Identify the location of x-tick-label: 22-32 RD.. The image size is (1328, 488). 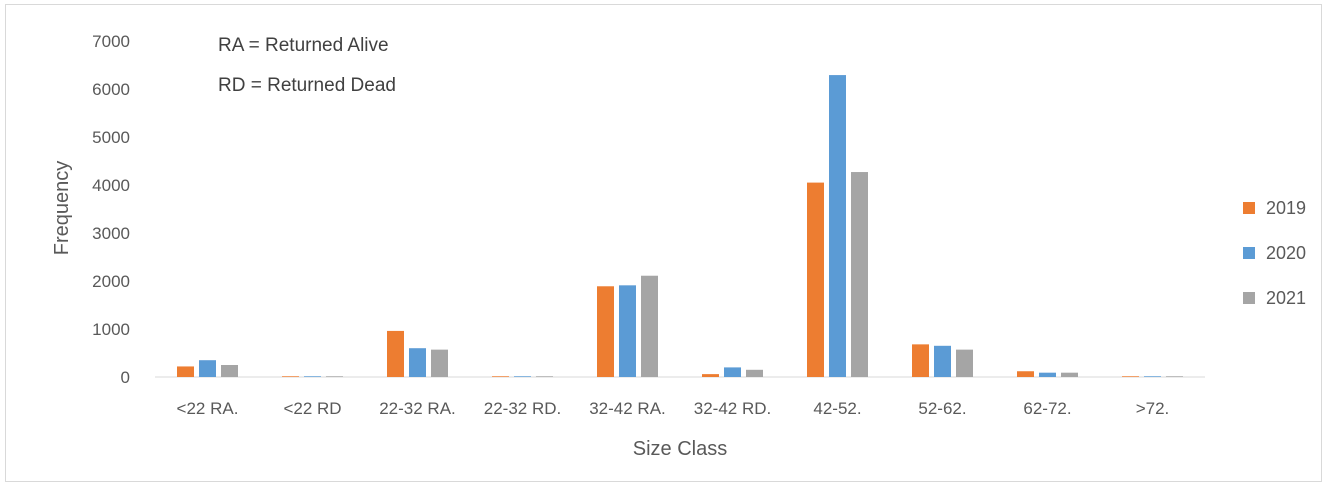
(522, 408).